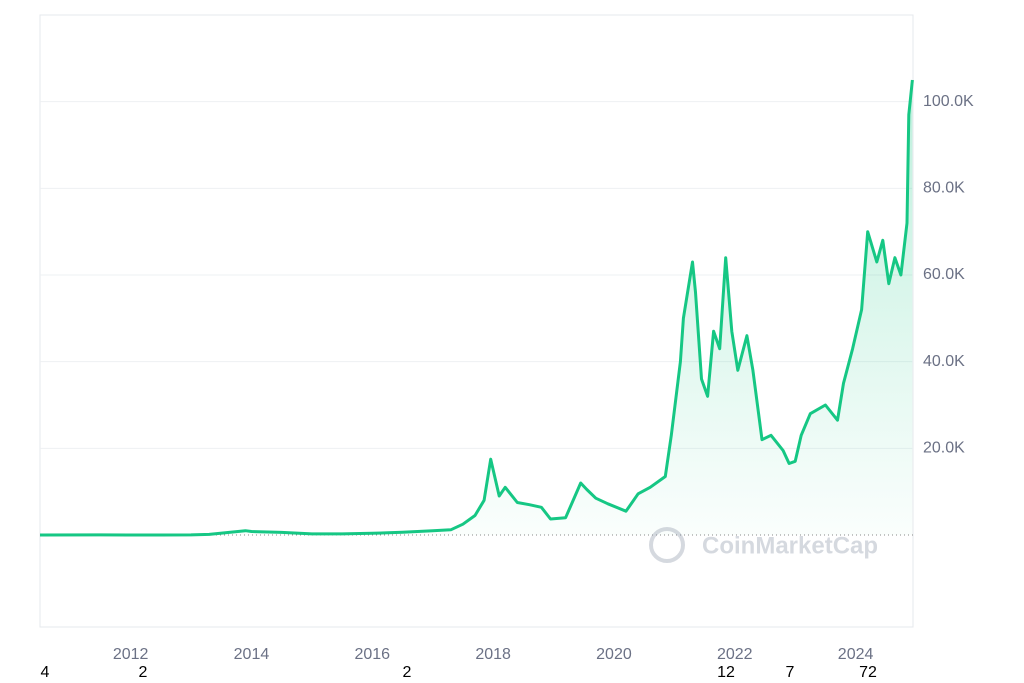 The width and height of the screenshot is (1024, 683). Describe the element at coordinates (493, 654) in the screenshot. I see `x-tick-label: 2018` at that location.